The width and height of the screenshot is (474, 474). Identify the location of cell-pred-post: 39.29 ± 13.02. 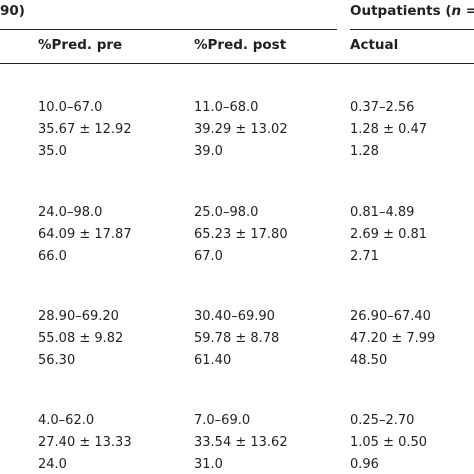
(241, 129).